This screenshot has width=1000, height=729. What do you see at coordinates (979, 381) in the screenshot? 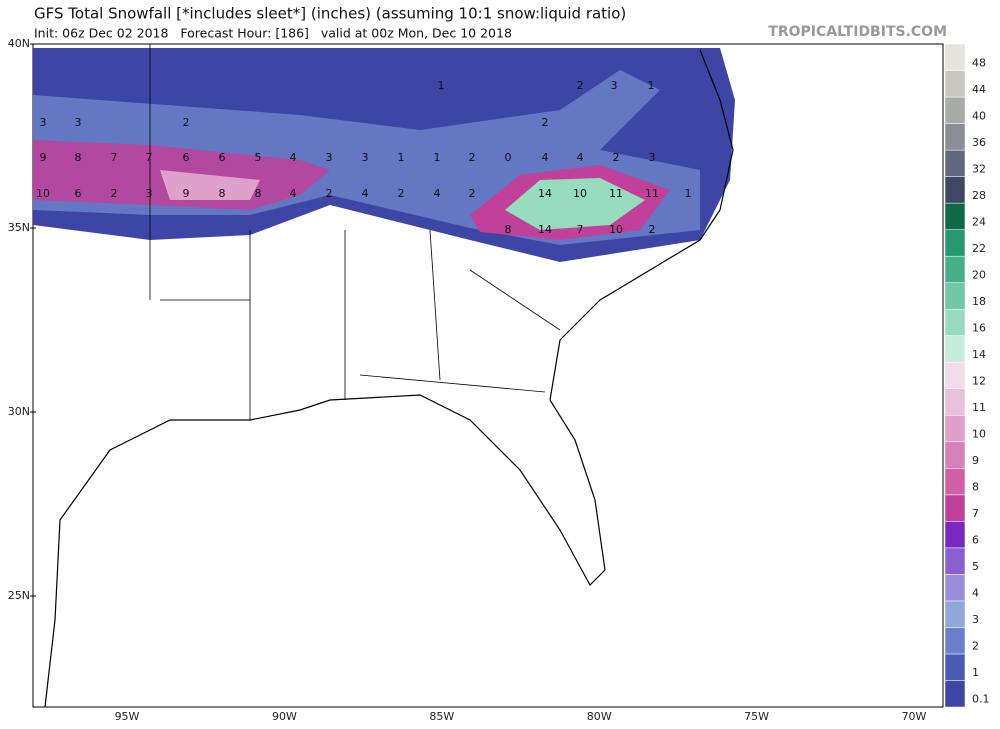
I see `colorbar-label: 12` at bounding box center [979, 381].